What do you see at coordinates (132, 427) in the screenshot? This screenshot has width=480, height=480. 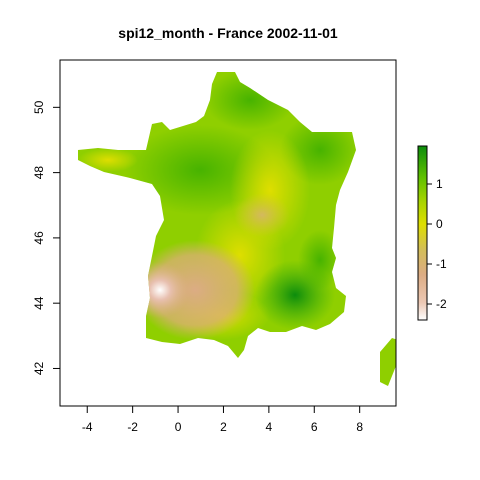 I see `x-tick-label: -2` at bounding box center [132, 427].